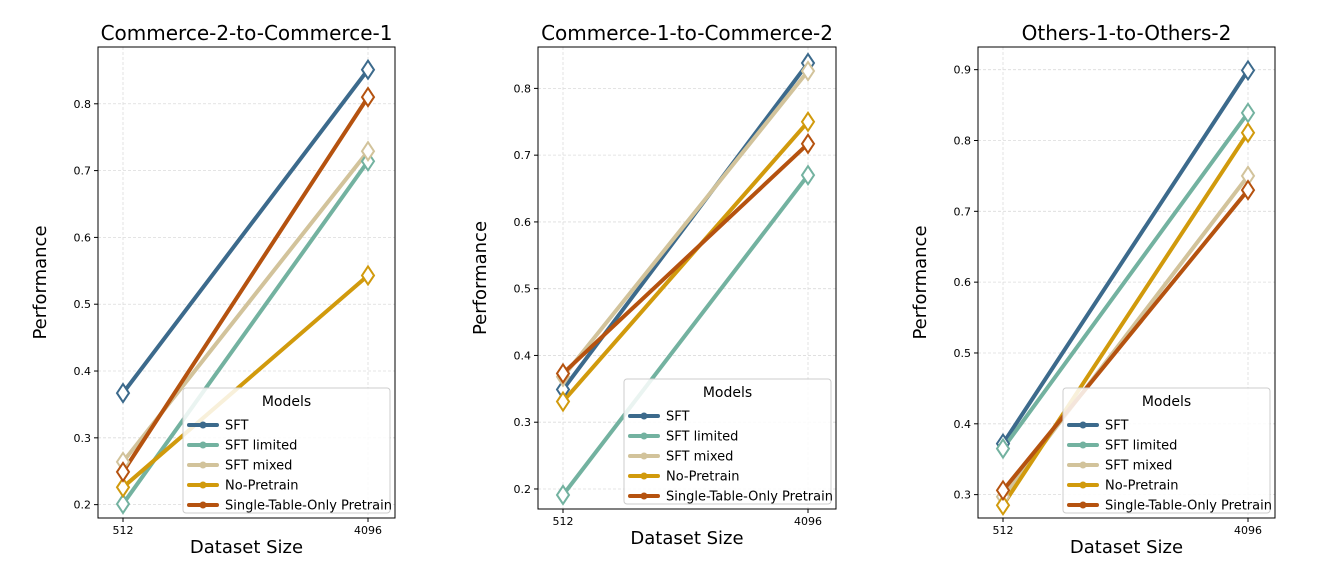 The width and height of the screenshot is (1328, 587). I want to click on y-tick-label: 0.5, so click(523, 289).